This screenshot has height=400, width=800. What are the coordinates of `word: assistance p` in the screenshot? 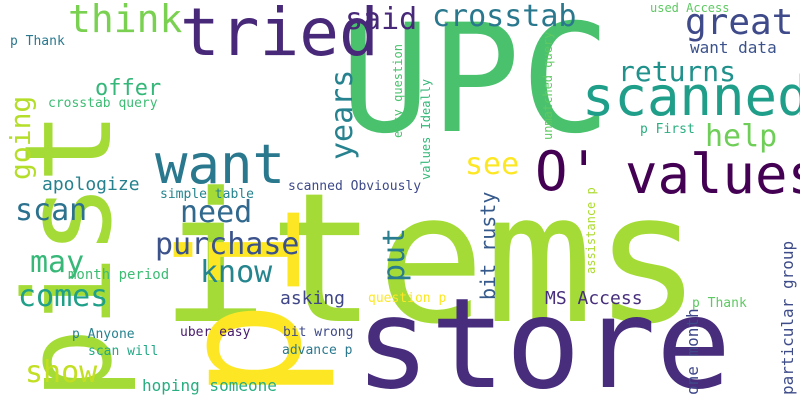 It's located at (591, 230).